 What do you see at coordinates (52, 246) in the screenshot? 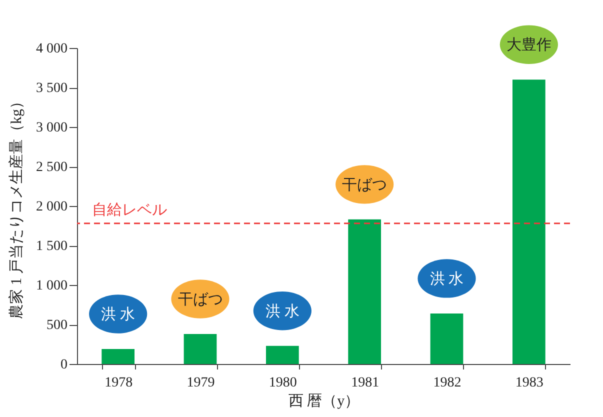
I see `y-tick-label: 1 500` at bounding box center [52, 246].